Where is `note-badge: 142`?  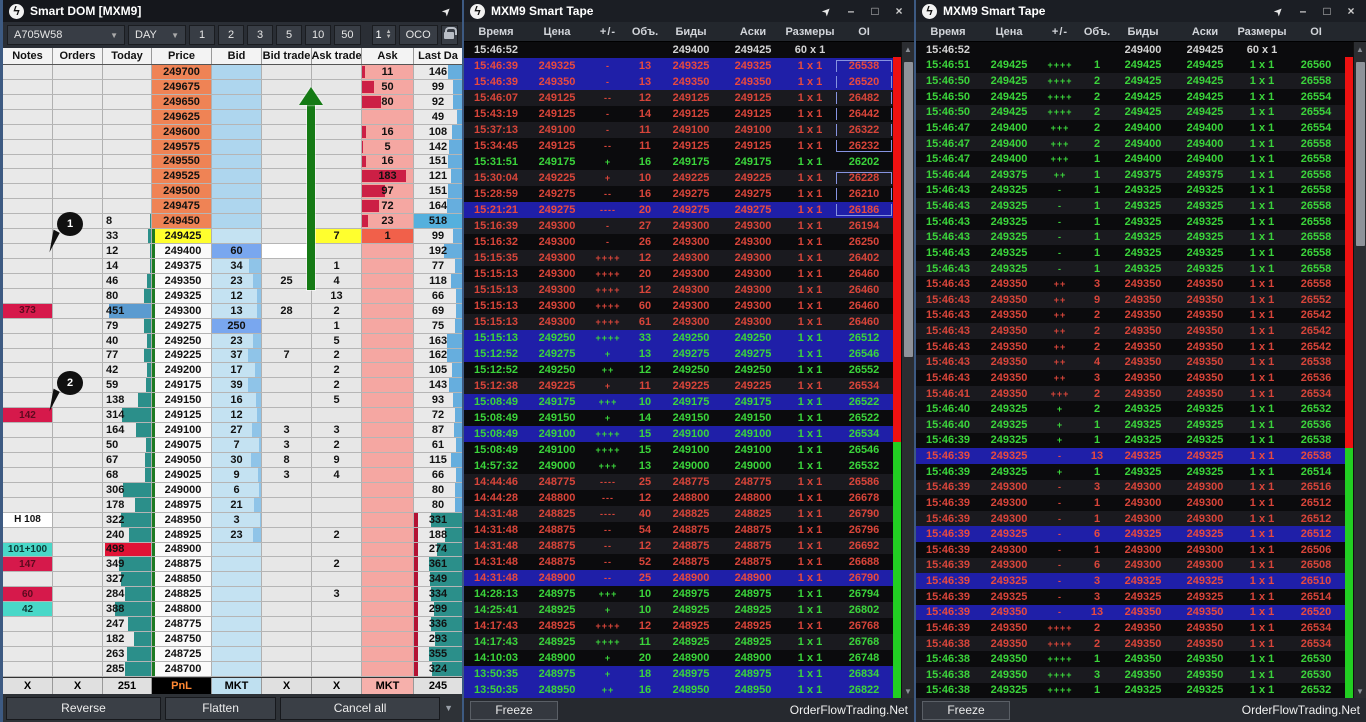
note-badge: 142 is located at coordinates (27, 415).